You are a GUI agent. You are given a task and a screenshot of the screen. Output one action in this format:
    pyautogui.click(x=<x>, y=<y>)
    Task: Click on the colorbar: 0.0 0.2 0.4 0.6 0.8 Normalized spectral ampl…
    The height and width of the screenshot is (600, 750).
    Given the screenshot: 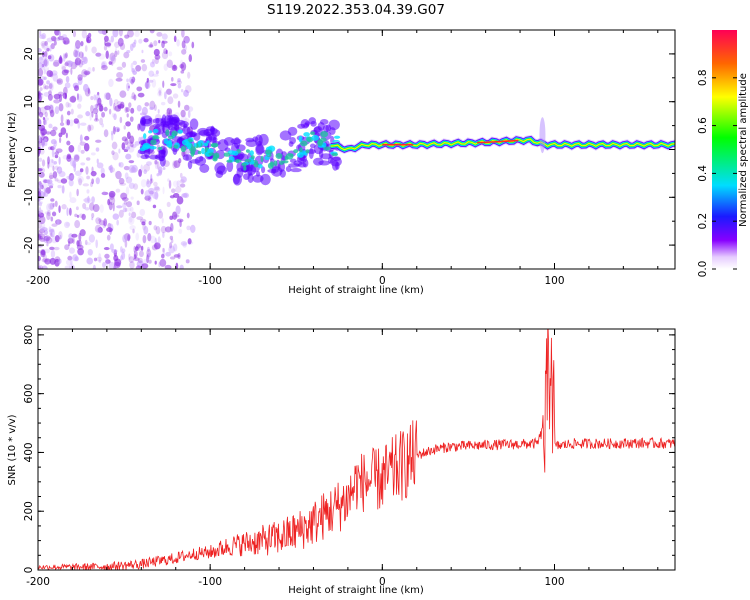 What is the action you would take?
    pyautogui.click(x=723, y=153)
    